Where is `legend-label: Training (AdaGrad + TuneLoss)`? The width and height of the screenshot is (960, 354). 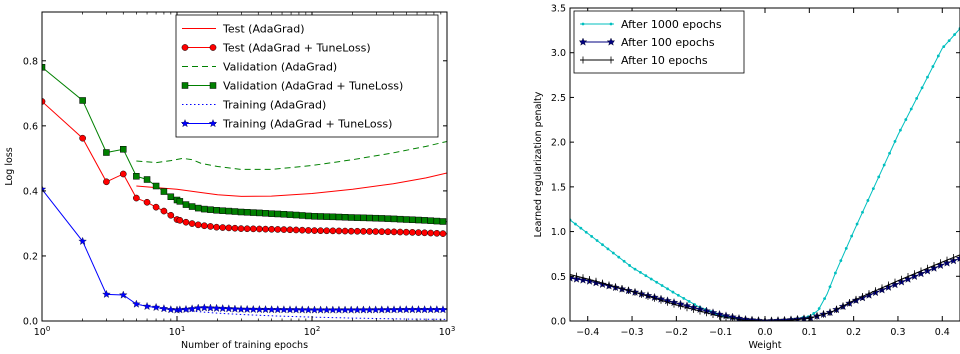 legend-label: Training (AdaGrad + TuneLoss) is located at coordinates (307, 124).